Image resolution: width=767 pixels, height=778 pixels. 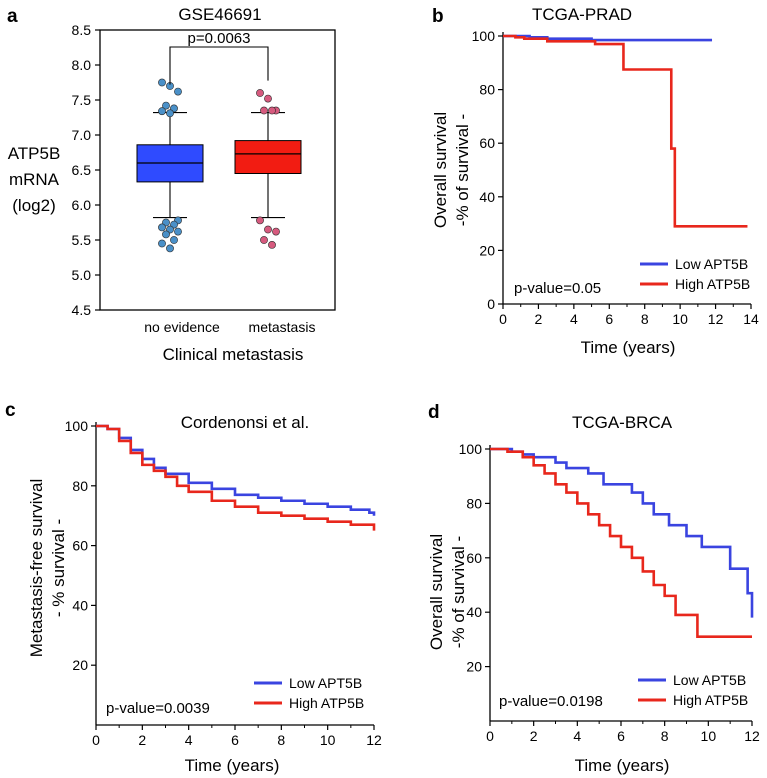 What do you see at coordinates (447, 592) in the screenshot?
I see `y-axis-label-d: Overall survival -% of survival -` at bounding box center [447, 592].